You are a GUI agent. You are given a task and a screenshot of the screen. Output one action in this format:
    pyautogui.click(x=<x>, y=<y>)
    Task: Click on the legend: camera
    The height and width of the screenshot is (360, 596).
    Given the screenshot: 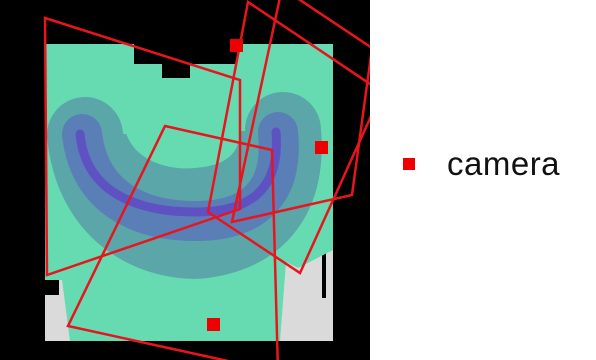 What is the action you would take?
    pyautogui.click(x=481, y=164)
    